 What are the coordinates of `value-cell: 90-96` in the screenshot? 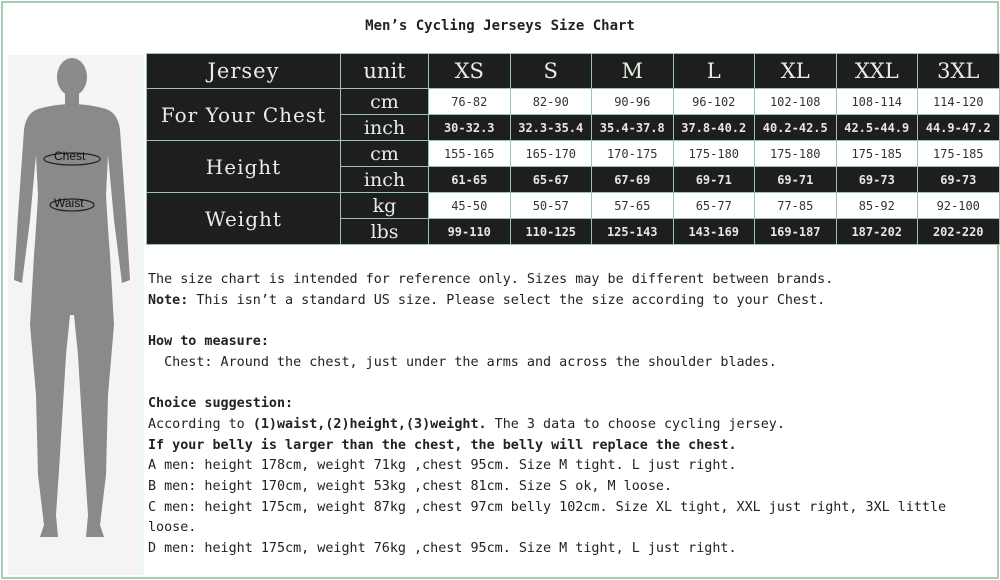 It's located at (632, 101).